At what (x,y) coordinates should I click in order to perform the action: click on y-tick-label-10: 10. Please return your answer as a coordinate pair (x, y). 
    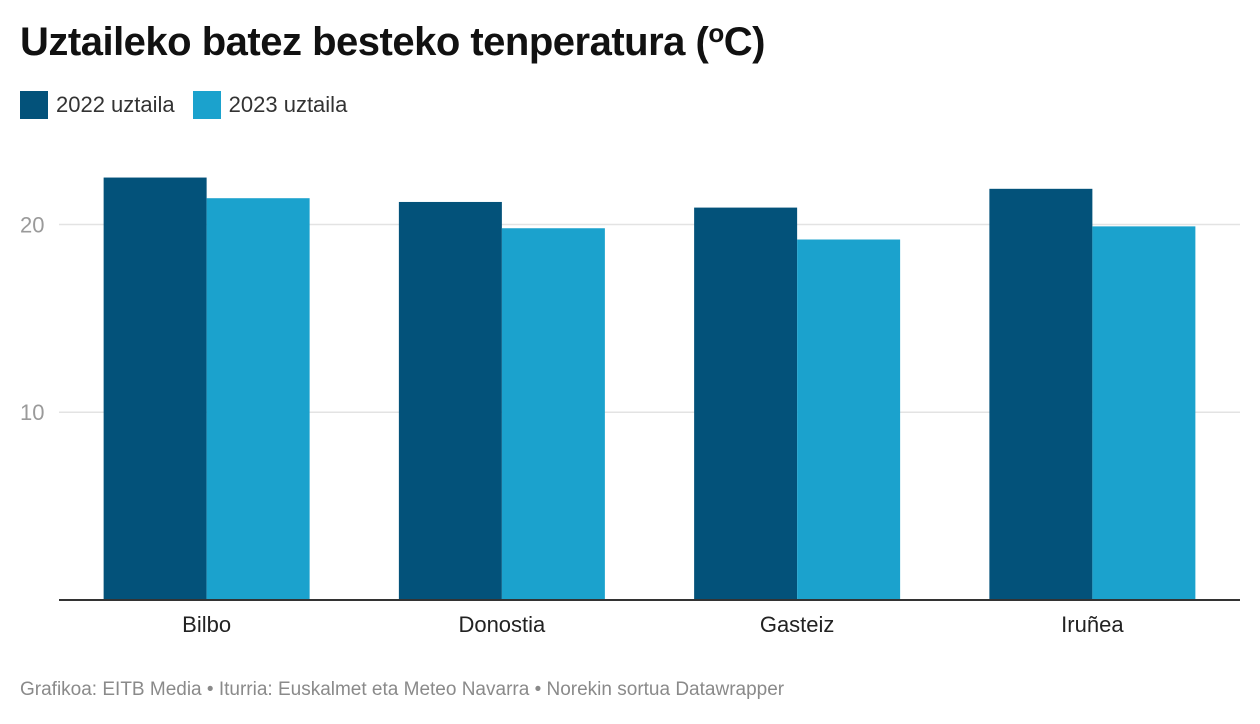
    Looking at the image, I should click on (32, 412).